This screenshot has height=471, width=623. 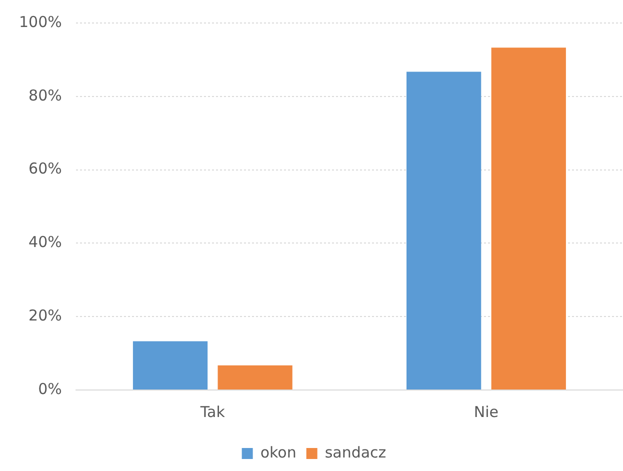 What do you see at coordinates (45, 242) in the screenshot?
I see `y-tick-label: 40%` at bounding box center [45, 242].